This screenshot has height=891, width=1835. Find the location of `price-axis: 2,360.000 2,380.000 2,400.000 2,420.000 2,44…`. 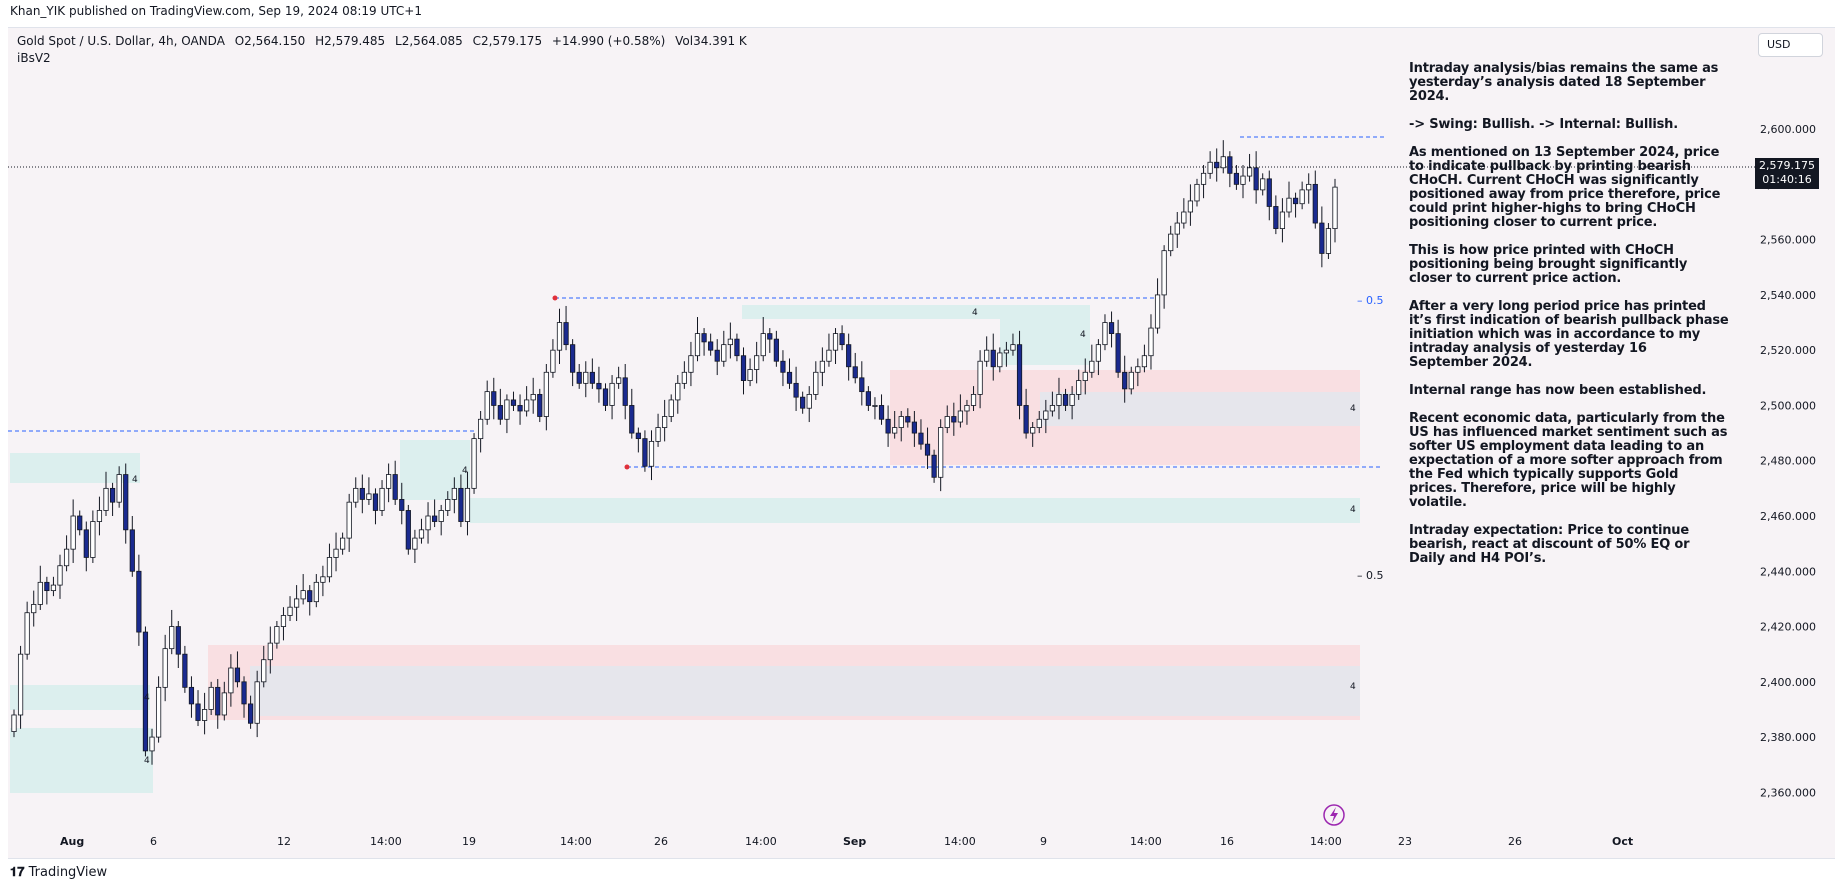

price-axis: 2,360.000 2,380.000 2,400.000 2,420.000 2,44… is located at coordinates (1788, 461).